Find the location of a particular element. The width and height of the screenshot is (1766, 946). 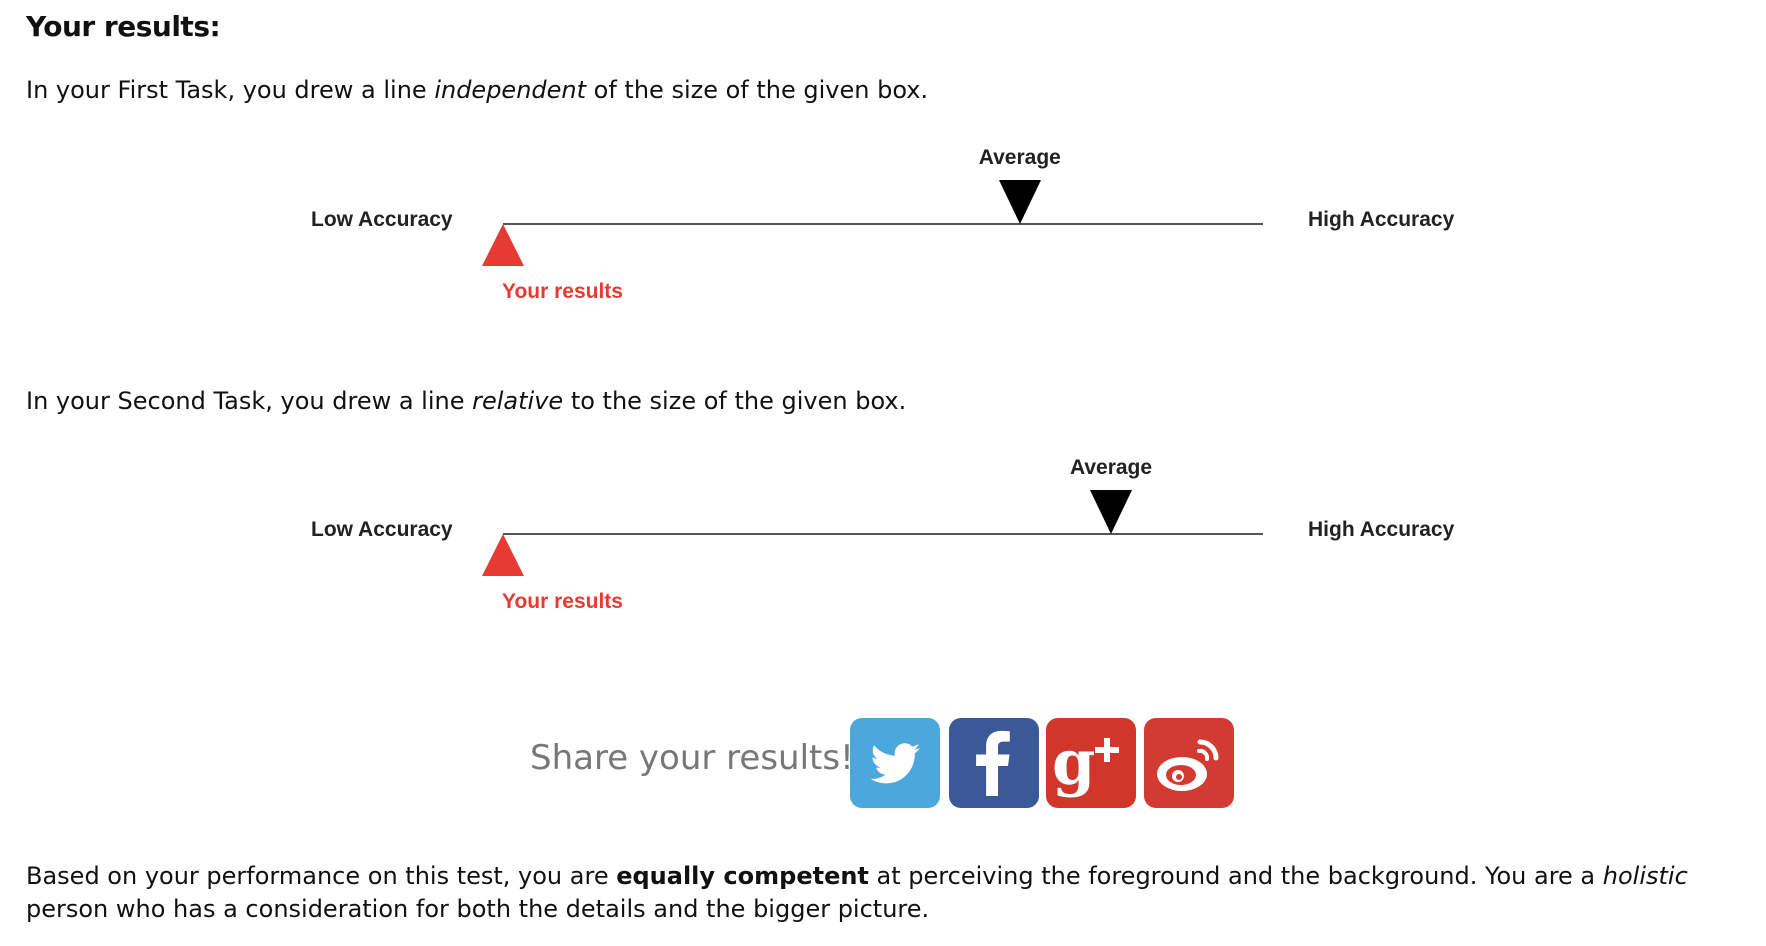

twitter-bird-icon is located at coordinates (895, 763).